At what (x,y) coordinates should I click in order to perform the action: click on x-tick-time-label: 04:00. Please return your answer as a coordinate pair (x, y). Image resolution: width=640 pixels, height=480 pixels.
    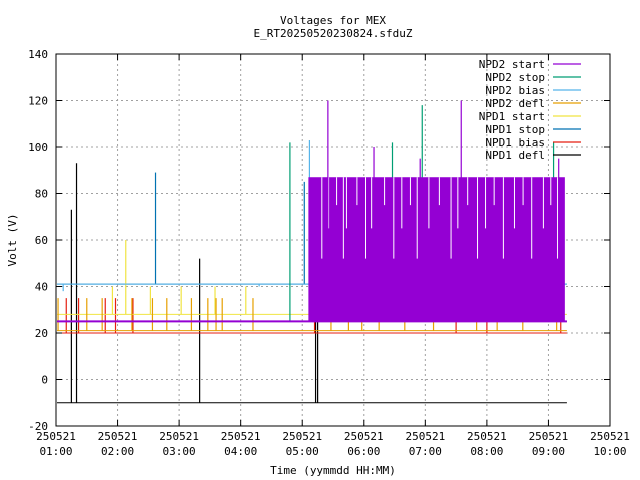
    Looking at the image, I should click on (240, 451).